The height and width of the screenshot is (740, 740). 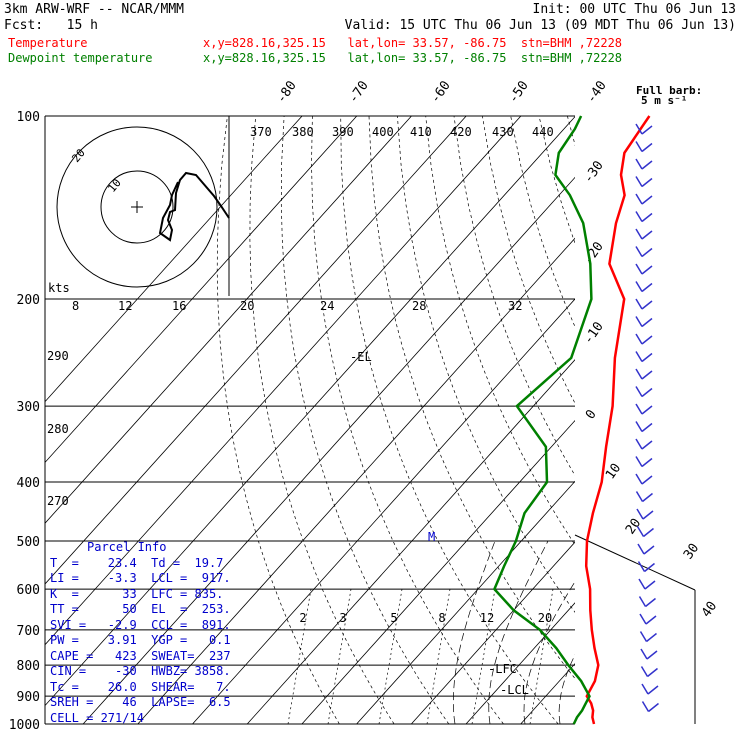 I want to click on parcel-row-9: Tc = 26.0 SHEAR= 7., so click(x=140, y=686).